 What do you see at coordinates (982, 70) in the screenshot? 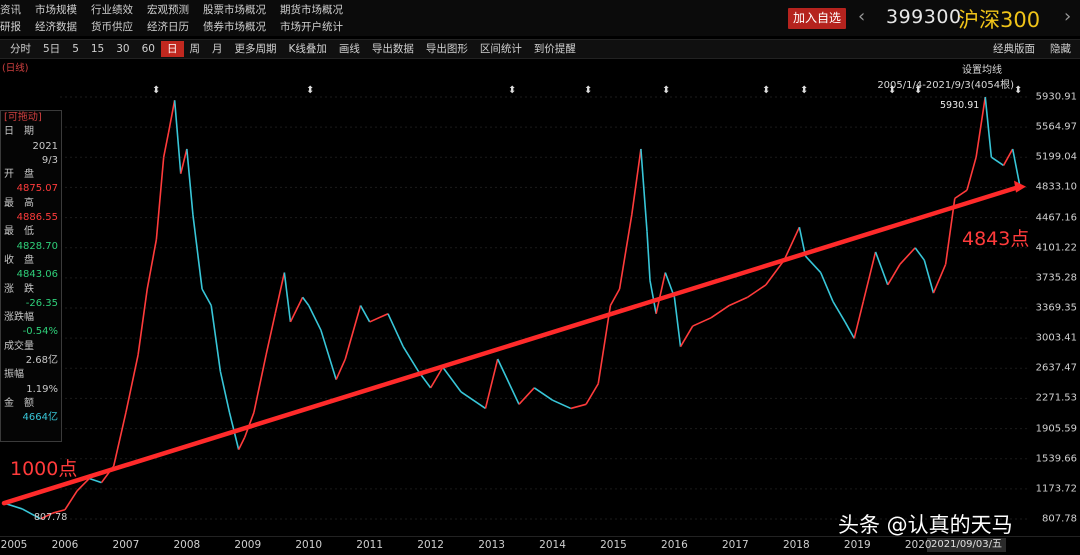
I see `set-ma-button: 设置均线` at bounding box center [982, 70].